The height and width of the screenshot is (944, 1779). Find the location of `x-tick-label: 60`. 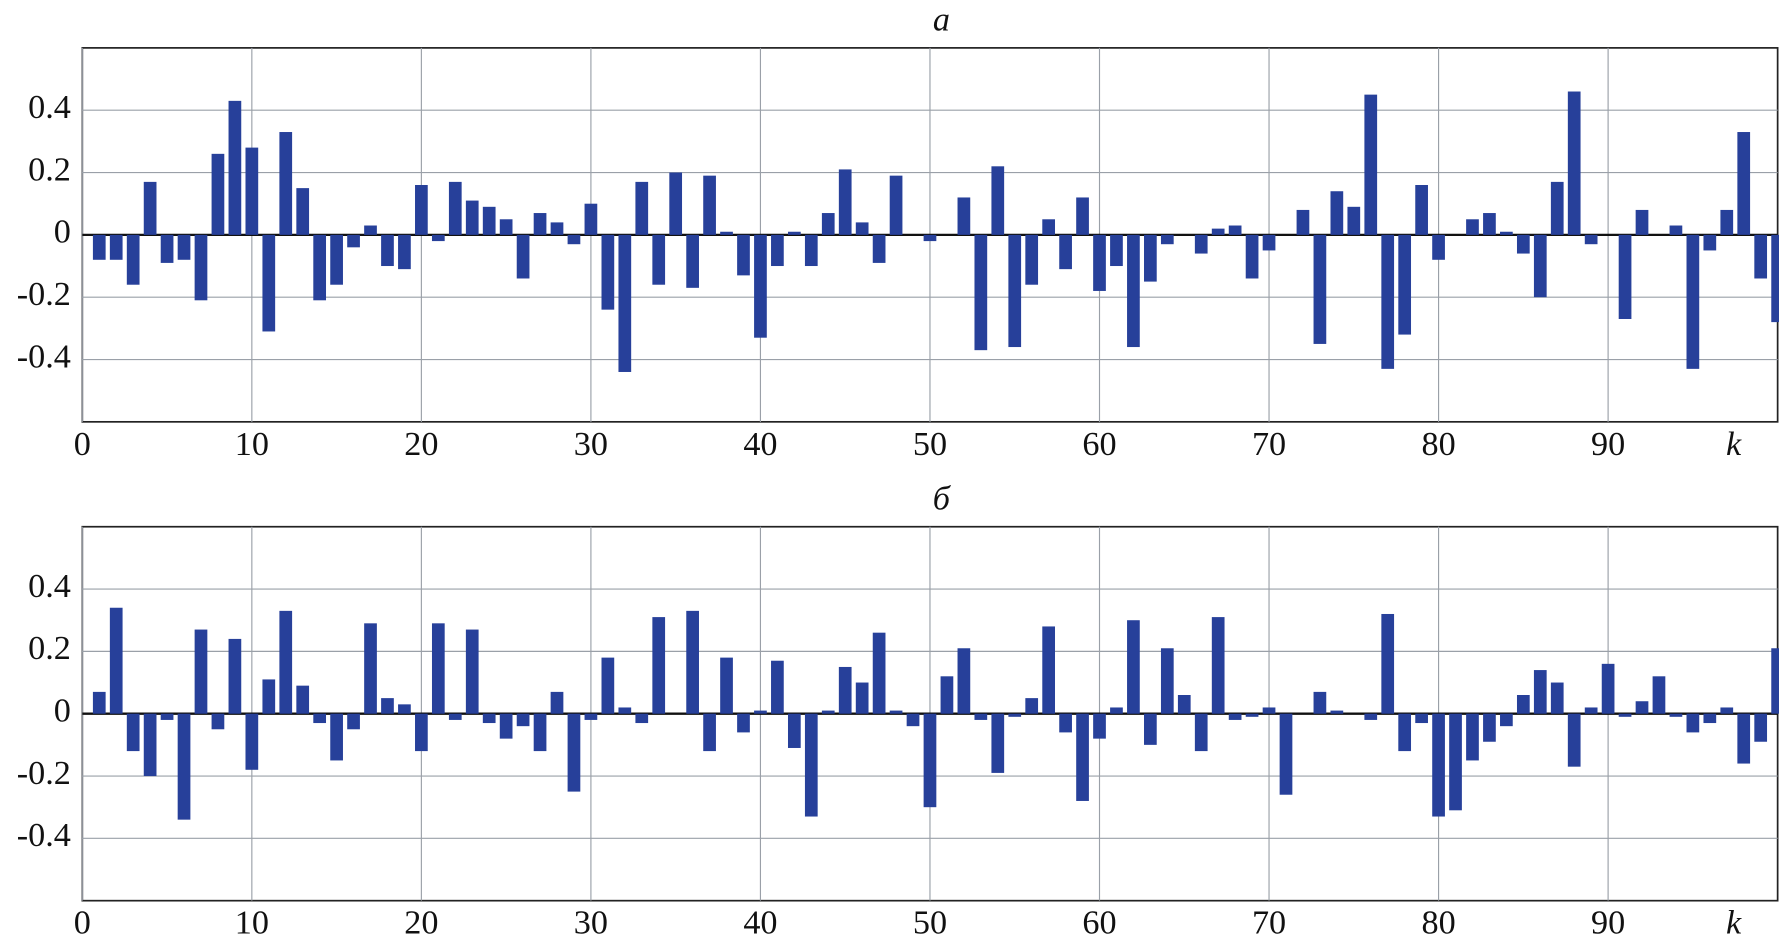

x-tick-label: 60 is located at coordinates (1099, 923).